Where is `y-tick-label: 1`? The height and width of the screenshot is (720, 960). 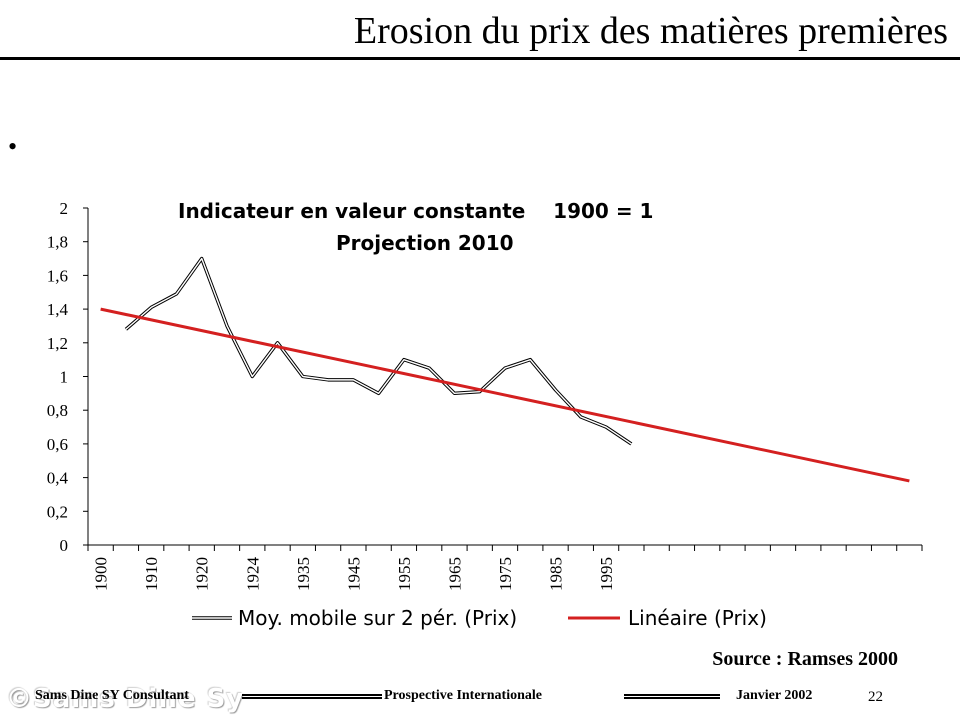 y-tick-label: 1 is located at coordinates (64, 377).